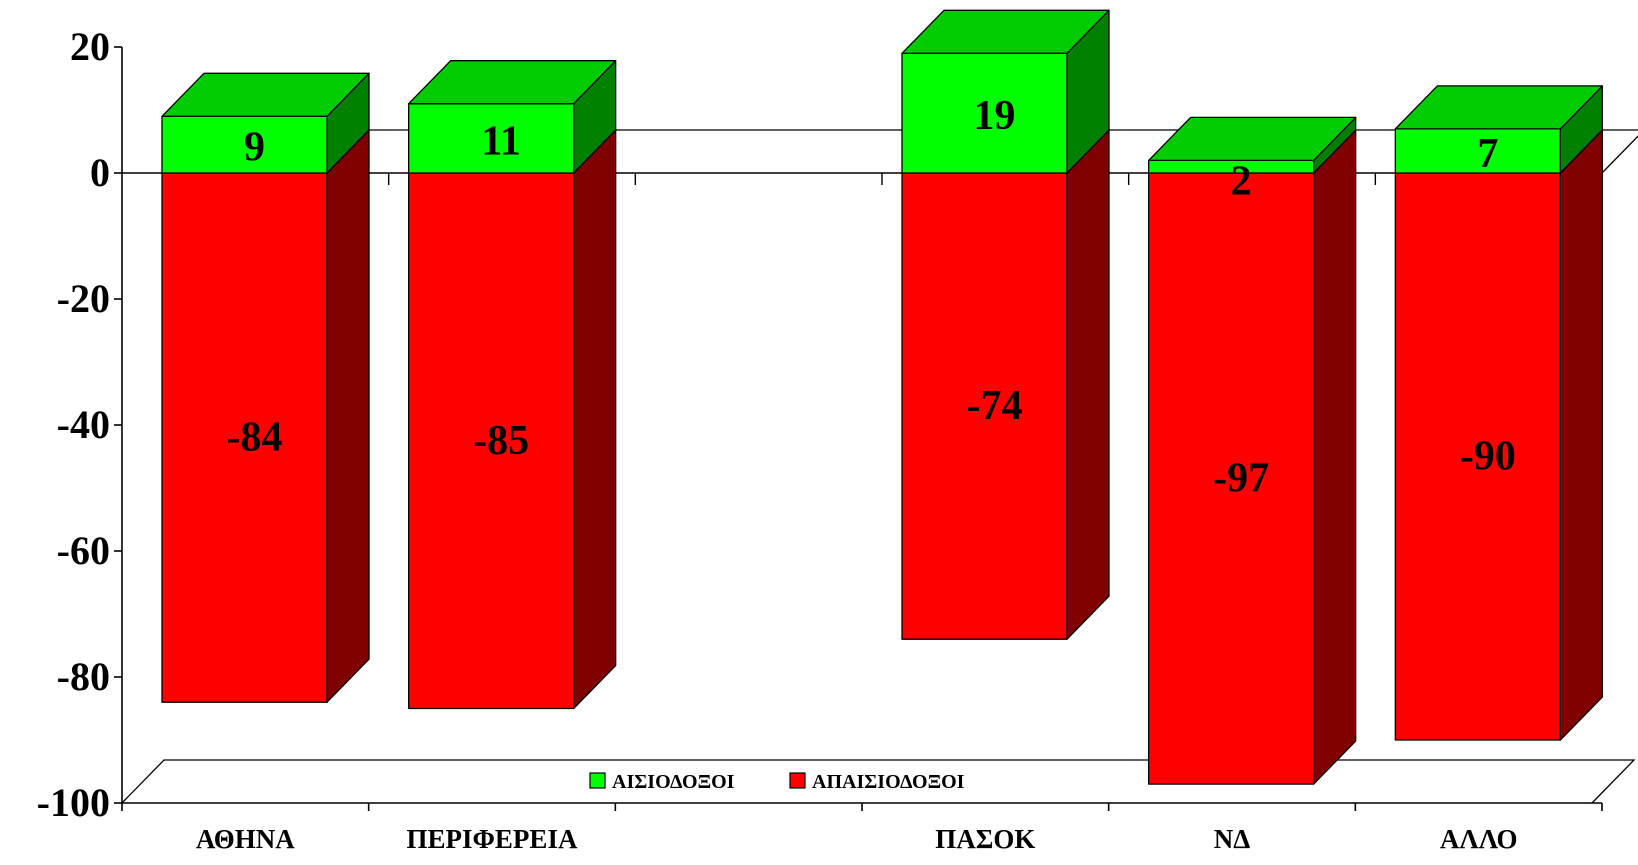 The height and width of the screenshot is (865, 1638). What do you see at coordinates (100, 172) in the screenshot?
I see `y-tick-label: 0` at bounding box center [100, 172].